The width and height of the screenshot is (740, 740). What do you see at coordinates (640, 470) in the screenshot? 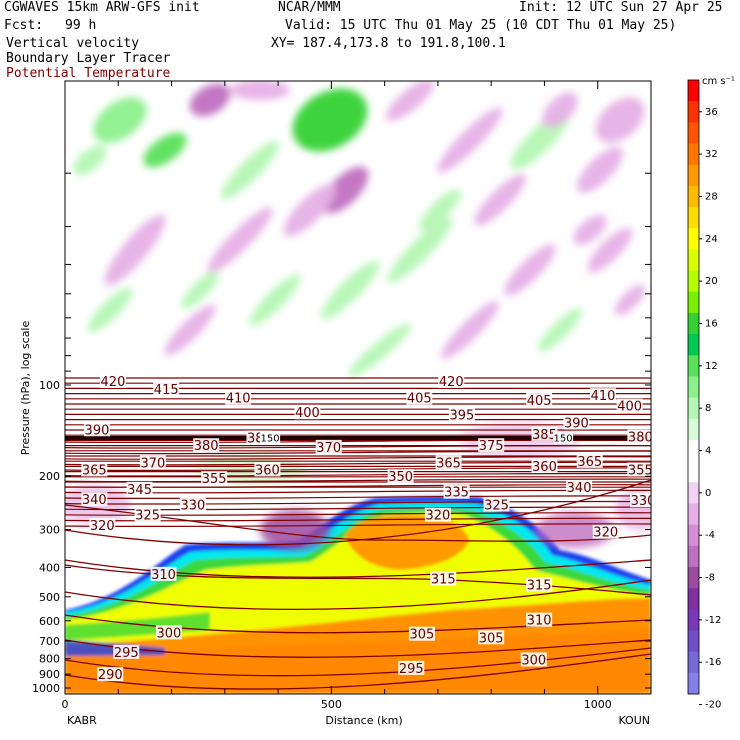
I see `theta-label: 355` at bounding box center [640, 470].